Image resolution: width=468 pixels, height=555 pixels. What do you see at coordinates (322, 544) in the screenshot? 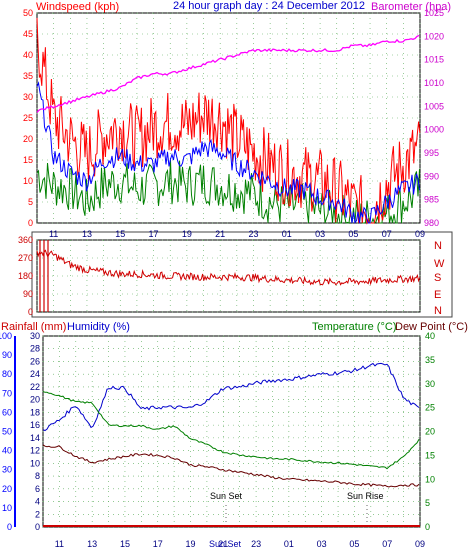
I see `bottom-hour-tick: 03` at bounding box center [322, 544].